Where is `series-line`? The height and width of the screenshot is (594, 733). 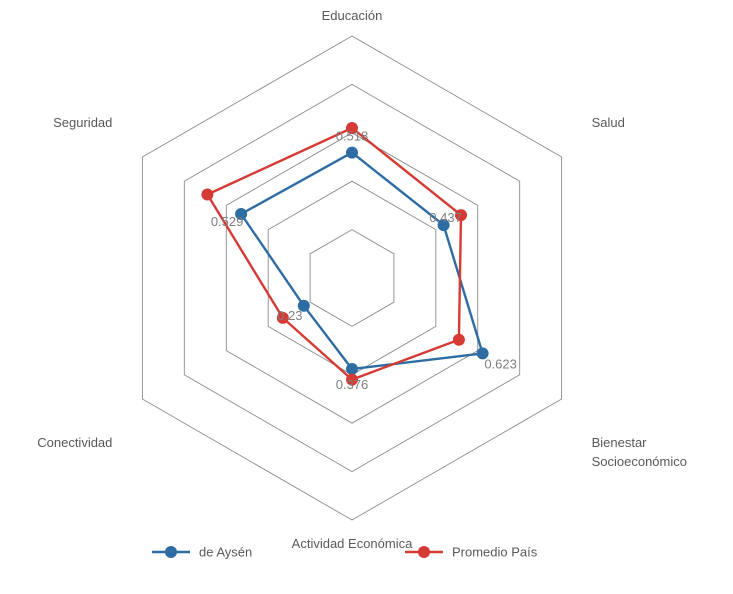 series-line is located at coordinates (361, 261).